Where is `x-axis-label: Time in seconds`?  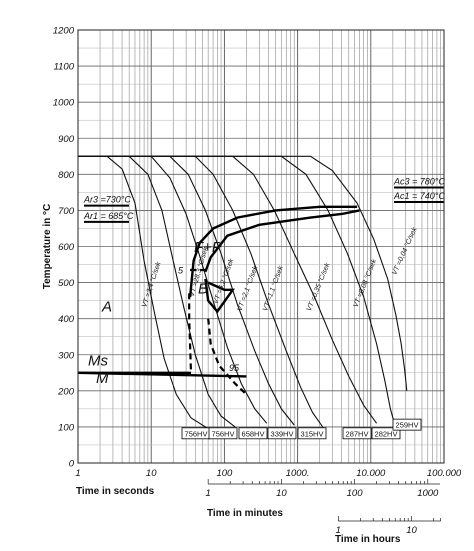 x-axis-label: Time in seconds is located at coordinates (115, 491).